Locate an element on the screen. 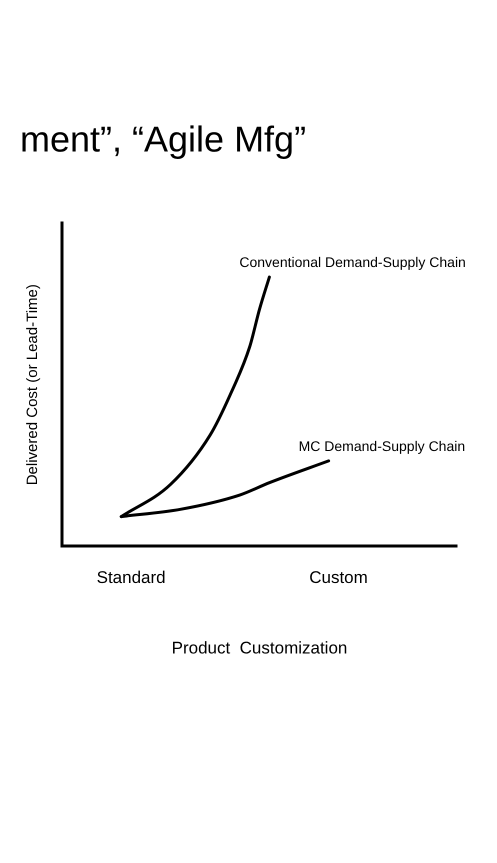  text: Conventional Demand-Supply Chain is located at coordinates (352, 262).